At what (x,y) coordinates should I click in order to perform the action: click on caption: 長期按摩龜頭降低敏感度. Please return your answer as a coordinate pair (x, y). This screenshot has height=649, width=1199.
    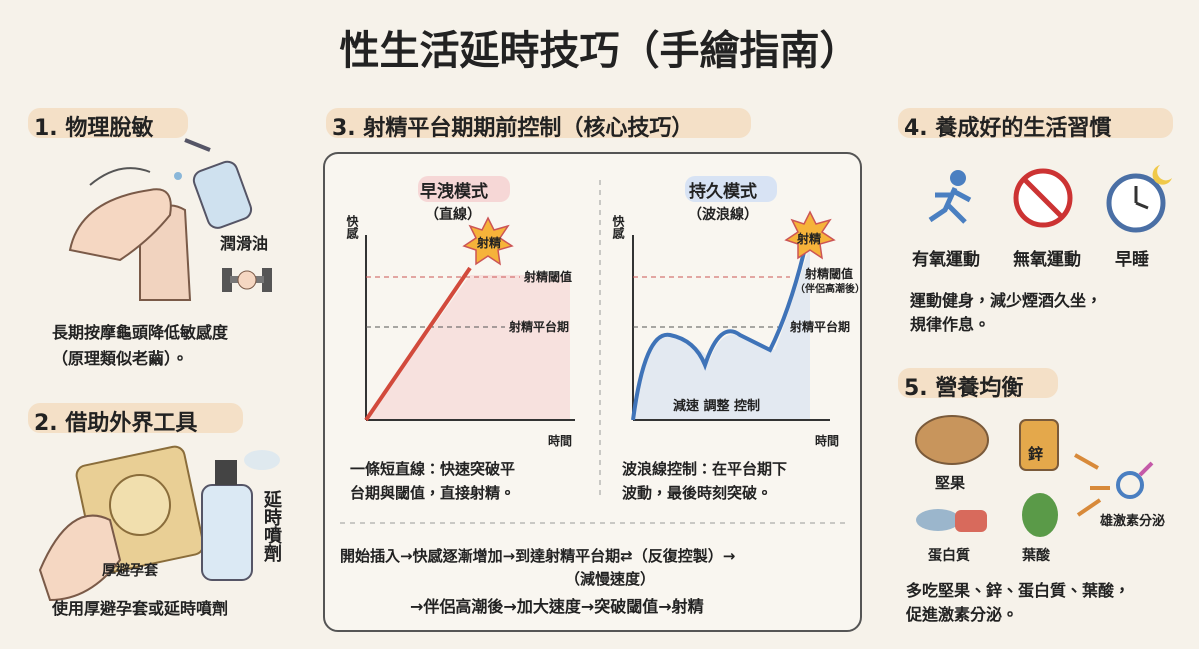
    Looking at the image, I should click on (140, 332).